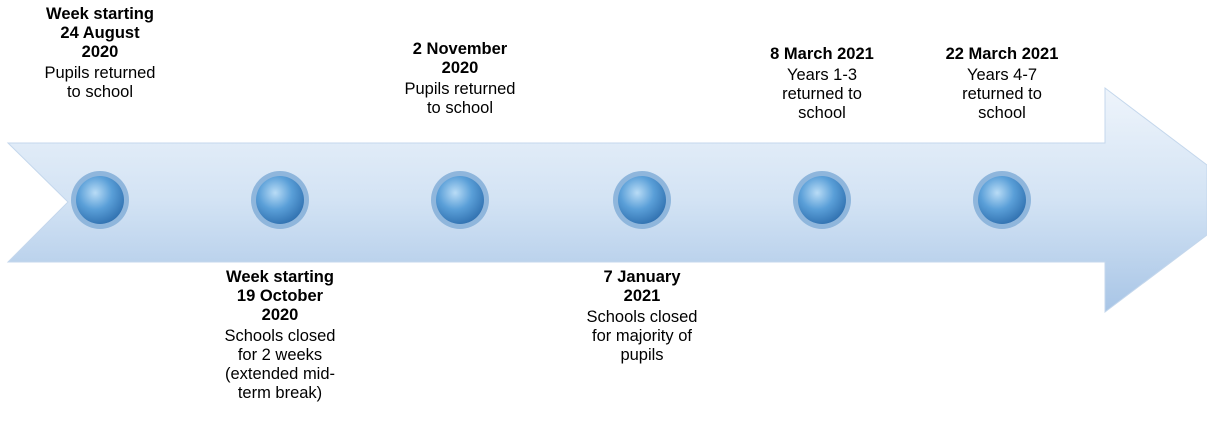  I want to click on event-title: 22 March 2021, so click(1002, 54).